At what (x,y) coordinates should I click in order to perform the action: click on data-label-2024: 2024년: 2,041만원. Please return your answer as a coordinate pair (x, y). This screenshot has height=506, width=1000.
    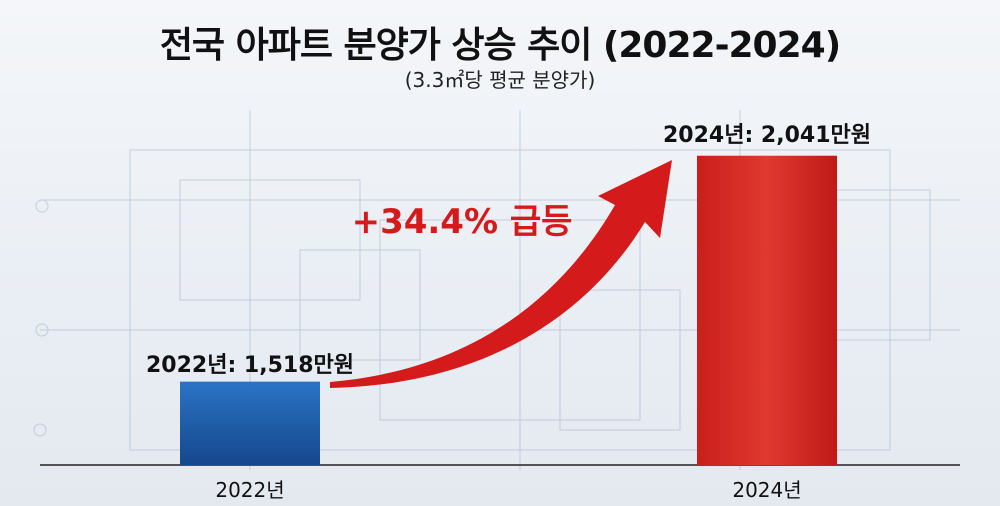
    Looking at the image, I should click on (767, 135).